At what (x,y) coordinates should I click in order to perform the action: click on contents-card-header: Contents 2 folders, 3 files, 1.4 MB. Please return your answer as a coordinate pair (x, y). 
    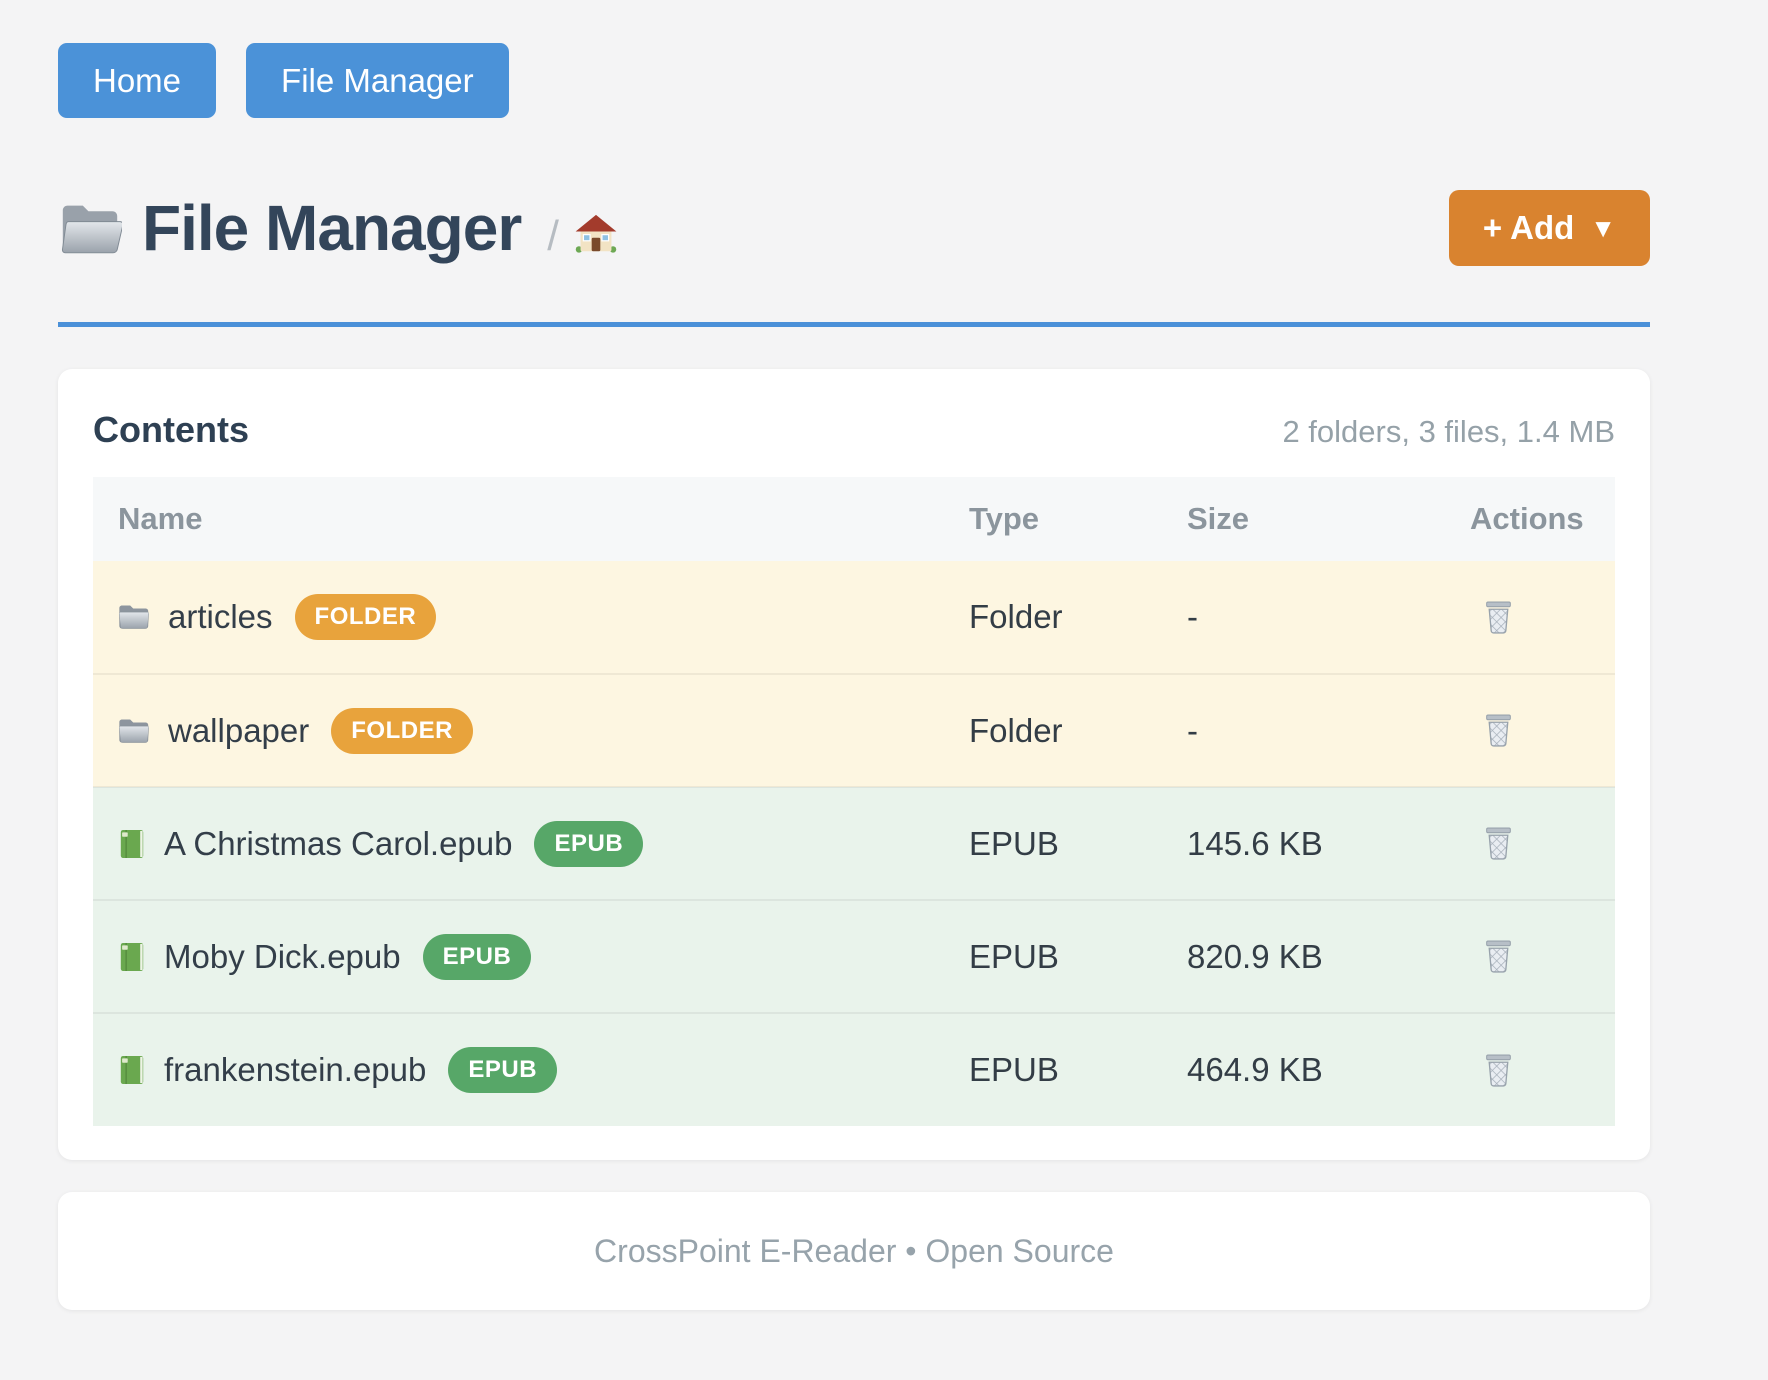
    Looking at the image, I should click on (854, 430).